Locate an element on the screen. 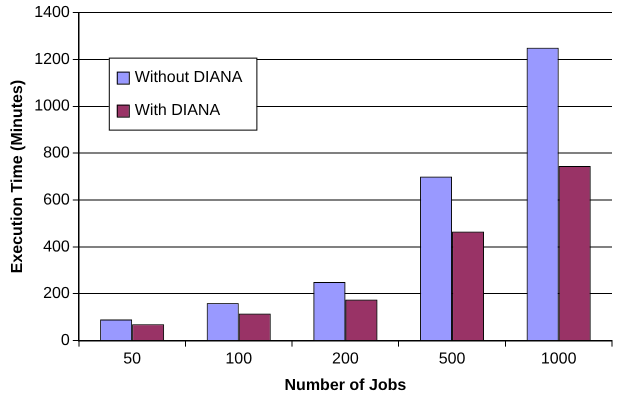  y-tick-label: 800 is located at coordinates (56, 153).